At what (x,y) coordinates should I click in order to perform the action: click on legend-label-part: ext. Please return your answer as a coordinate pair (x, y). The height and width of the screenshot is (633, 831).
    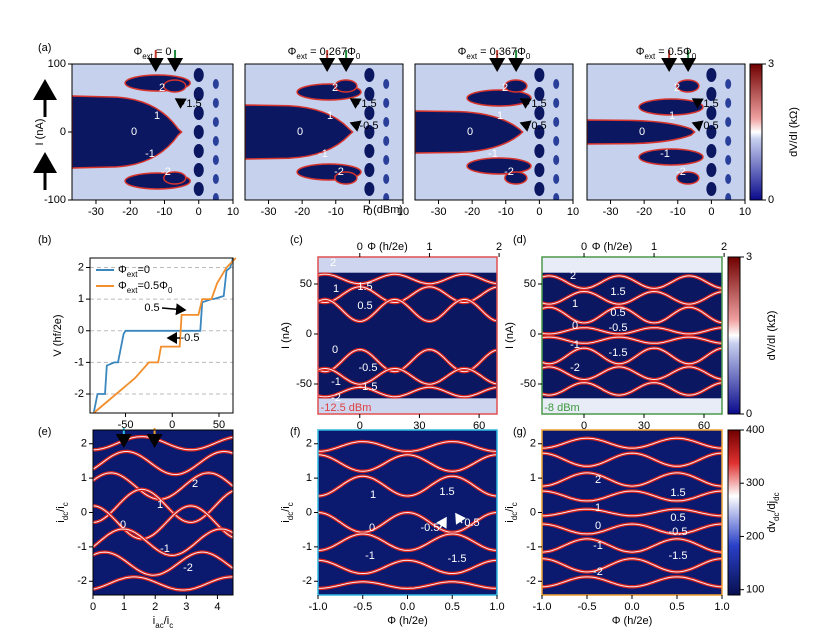
    Looking at the image, I should click on (132, 274).